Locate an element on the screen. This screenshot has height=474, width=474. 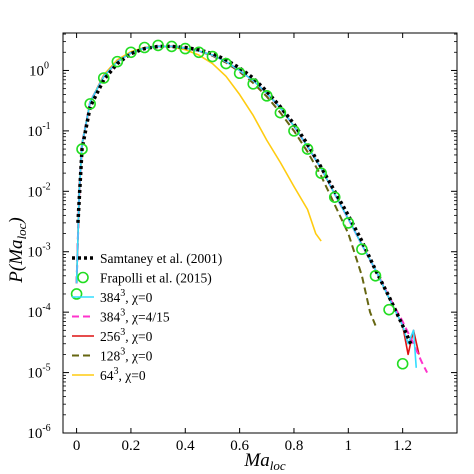
x-tick-label: 1 is located at coordinates (349, 446).